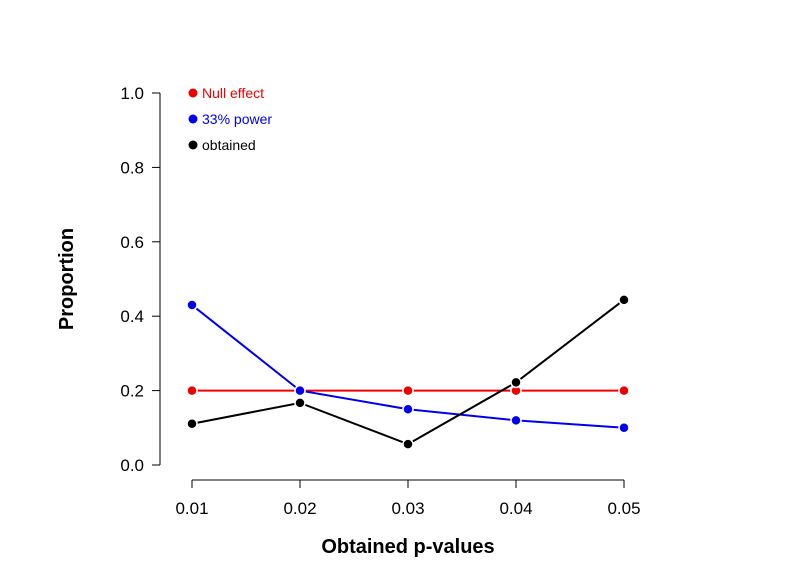 Image resolution: width=797 pixels, height=578 pixels. I want to click on y-tick-label: 1.0, so click(132, 93).